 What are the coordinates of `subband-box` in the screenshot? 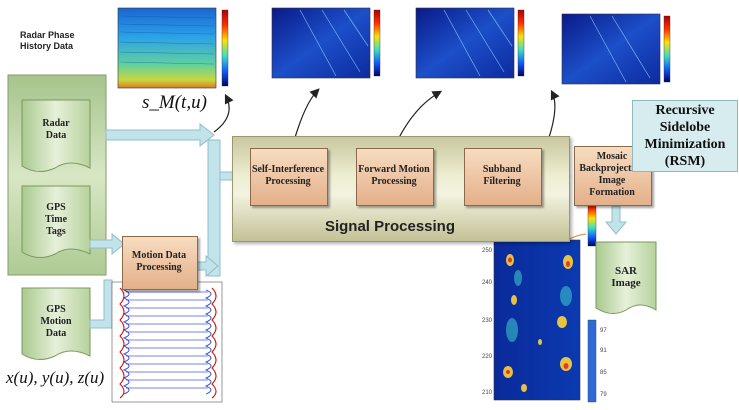 It's located at (503, 177).